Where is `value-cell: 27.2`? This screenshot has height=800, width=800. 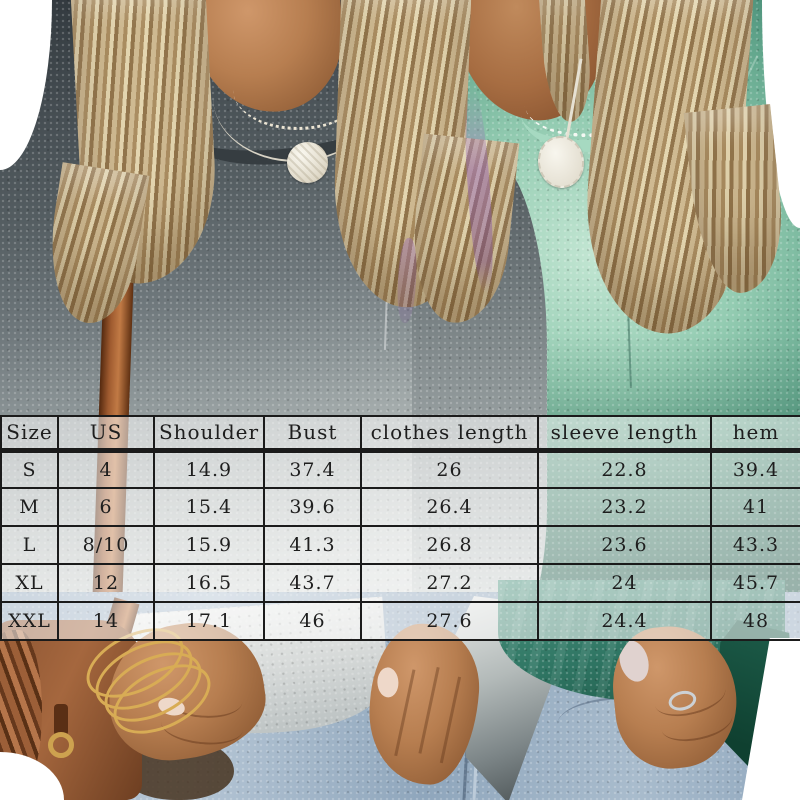 value-cell: 27.2 is located at coordinates (449, 583).